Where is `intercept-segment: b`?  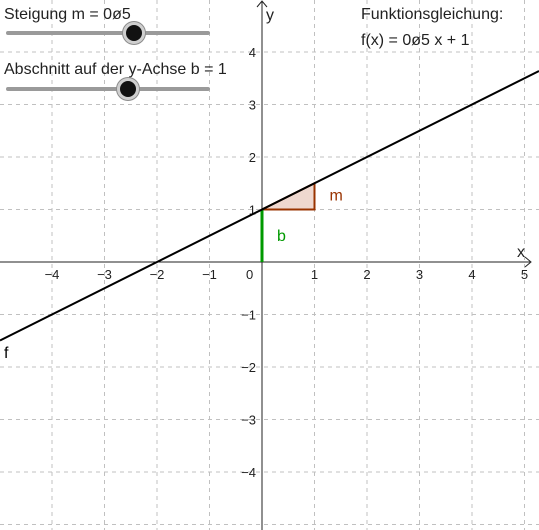 intercept-segment: b is located at coordinates (273, 236).